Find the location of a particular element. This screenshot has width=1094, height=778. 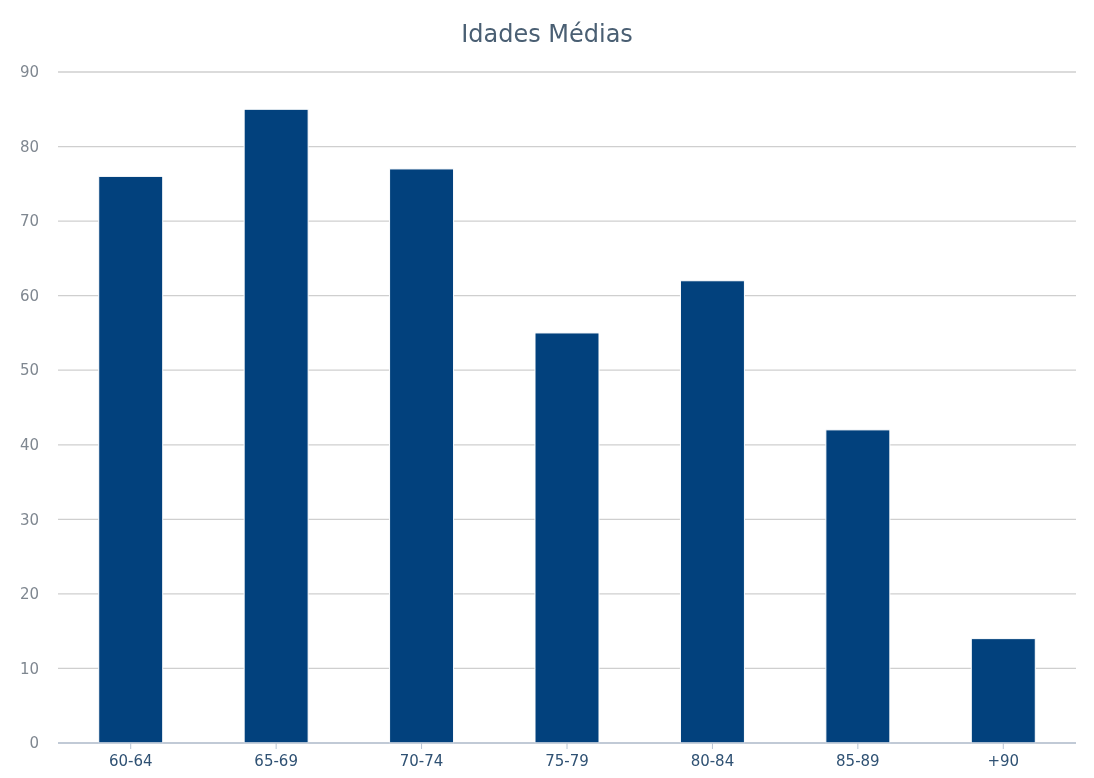

y-tick-label: 0 is located at coordinates (34, 743).